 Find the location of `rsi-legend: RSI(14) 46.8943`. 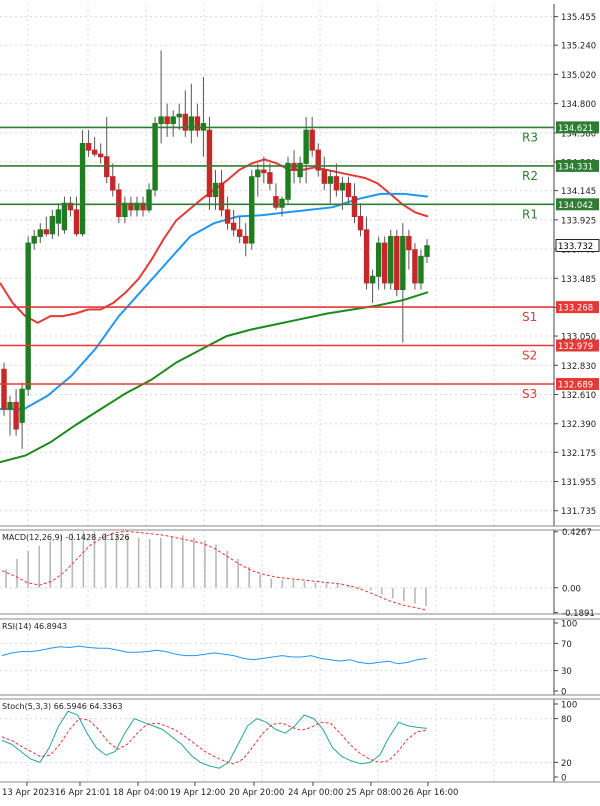

rsi-legend: RSI(14) 46.8943 is located at coordinates (34, 626).